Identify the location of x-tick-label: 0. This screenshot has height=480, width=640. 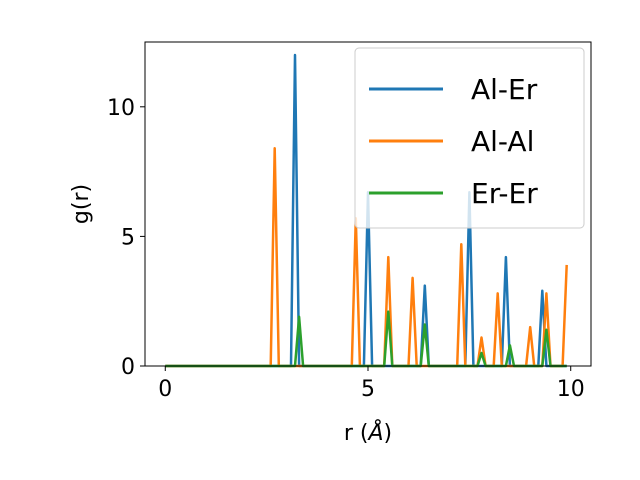
(165, 389).